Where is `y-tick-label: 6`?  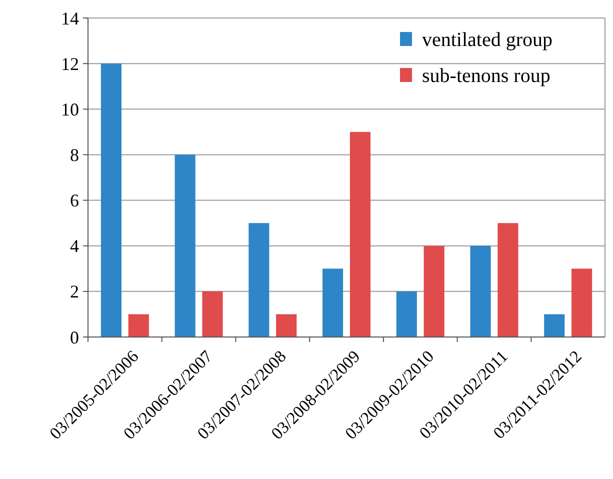
y-tick-label: 6 is located at coordinates (74, 200).